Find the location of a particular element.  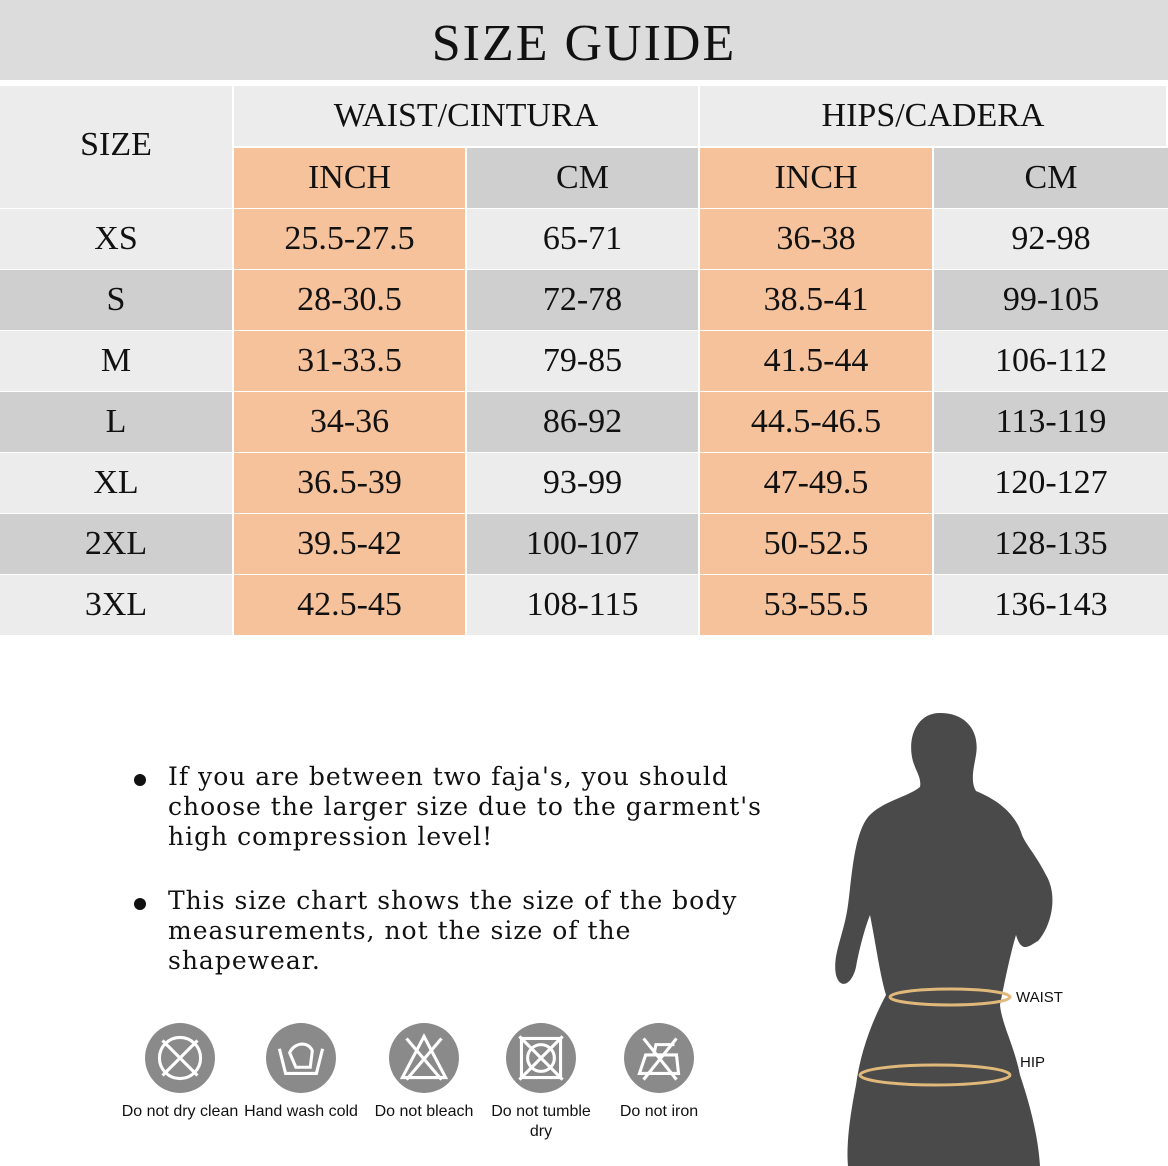

measurement-cell: 44.5-46.5 is located at coordinates (816, 422).